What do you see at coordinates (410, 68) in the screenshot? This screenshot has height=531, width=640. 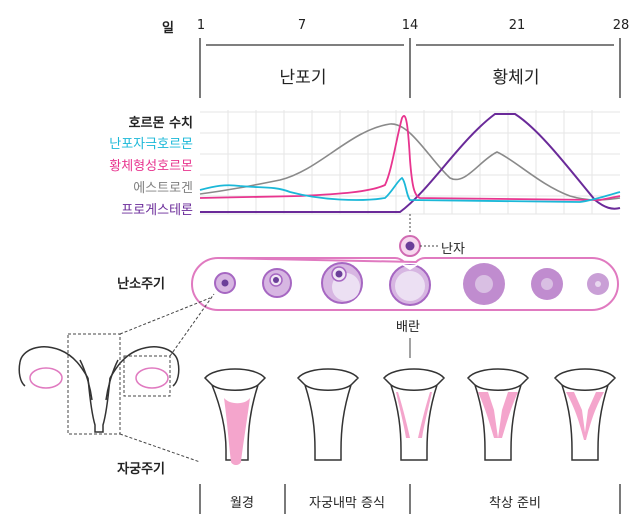 I see `day-axis` at bounding box center [410, 68].